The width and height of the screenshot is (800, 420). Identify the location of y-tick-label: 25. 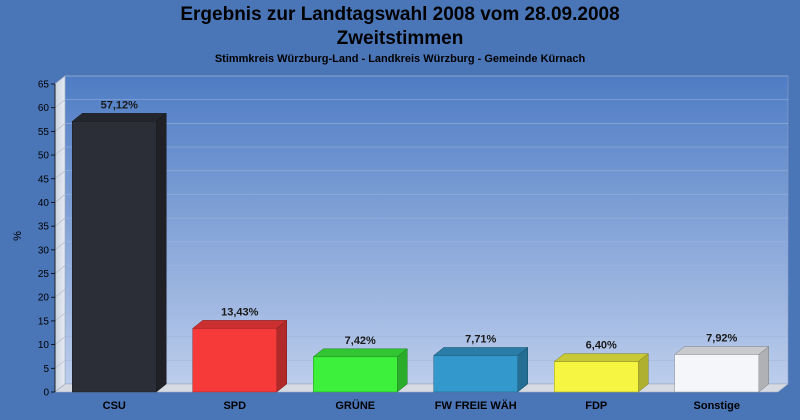
(44, 274).